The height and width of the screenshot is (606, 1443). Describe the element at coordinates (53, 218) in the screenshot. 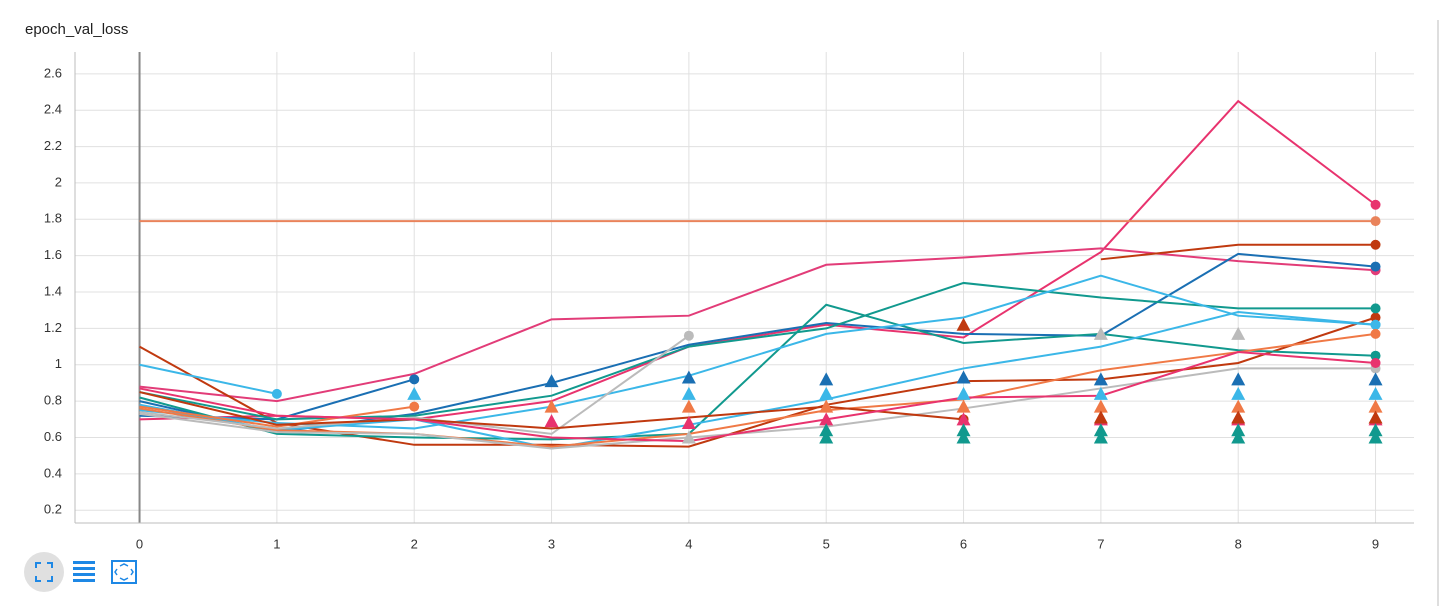

I see `y-tick-label: 1.8` at that location.